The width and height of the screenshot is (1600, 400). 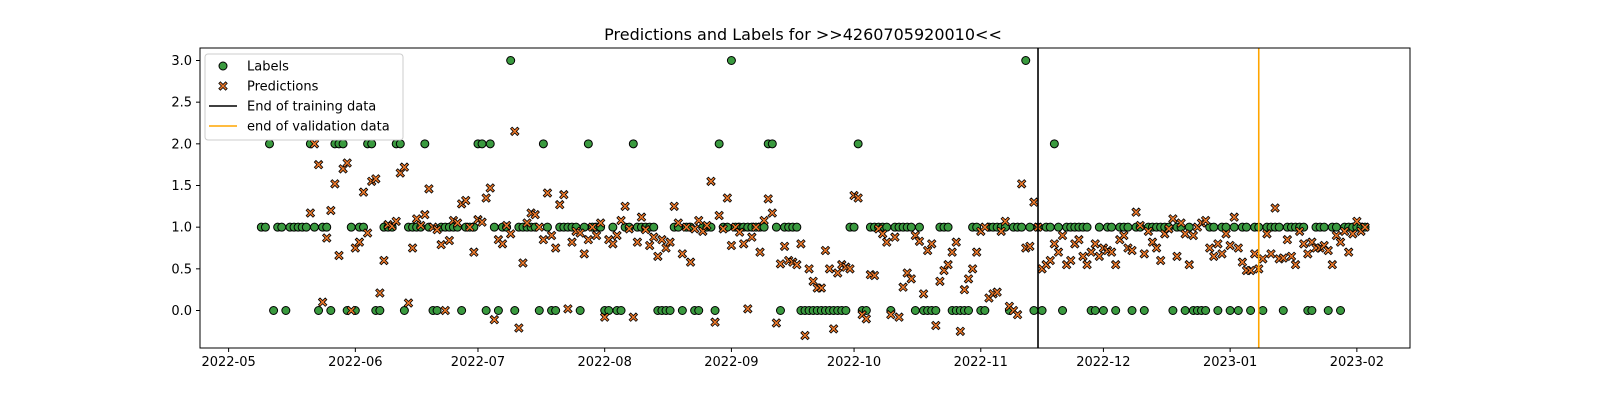 I want to click on x-tick-label: 2022-12, so click(x=1103, y=362).